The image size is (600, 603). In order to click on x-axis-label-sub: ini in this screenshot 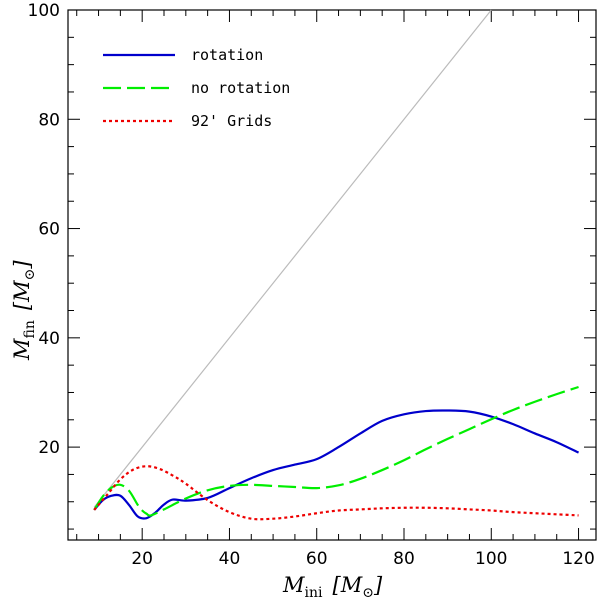, I will do `click(314, 593)`.